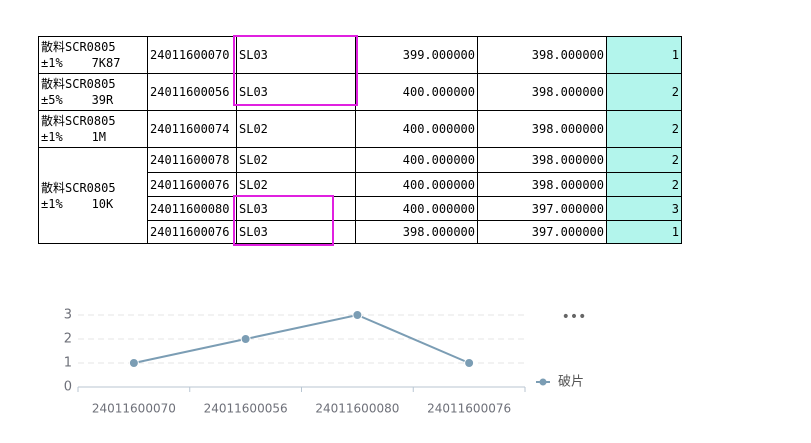 This screenshot has width=811, height=443. I want to click on legend-label: 破片, so click(571, 382).